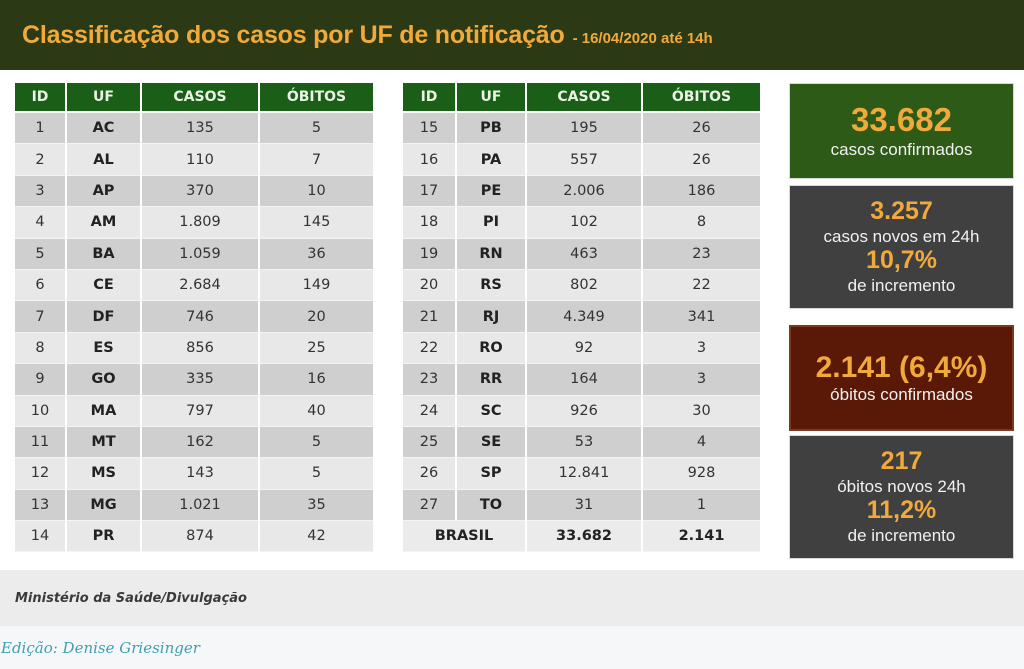  I want to click on cell-id: 1, so click(40, 129).